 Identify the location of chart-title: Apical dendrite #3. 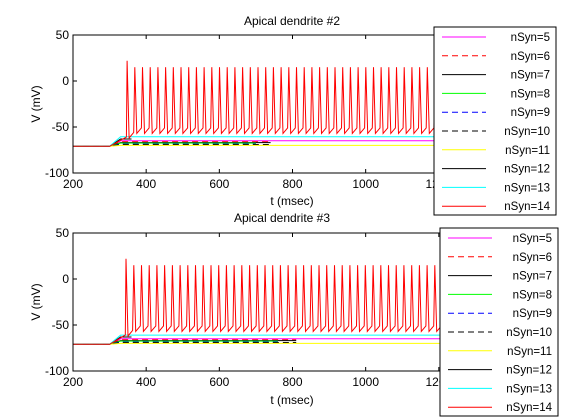
(282, 218).